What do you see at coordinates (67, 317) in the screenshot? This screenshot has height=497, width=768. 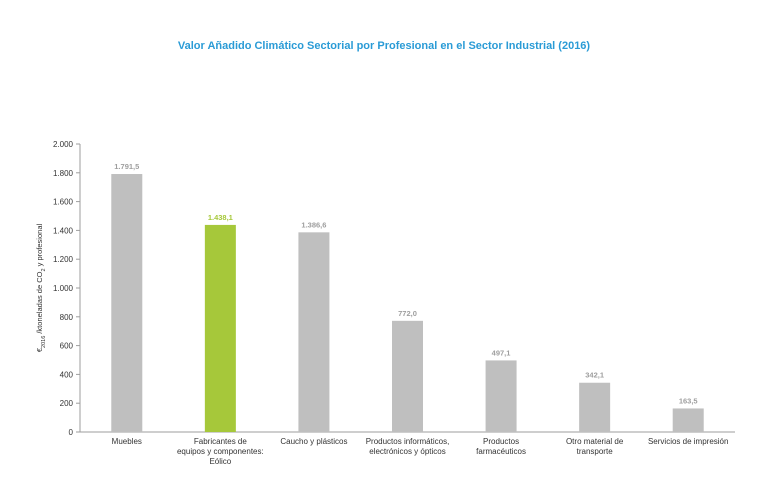 I see `y-tick-label: 800` at bounding box center [67, 317].